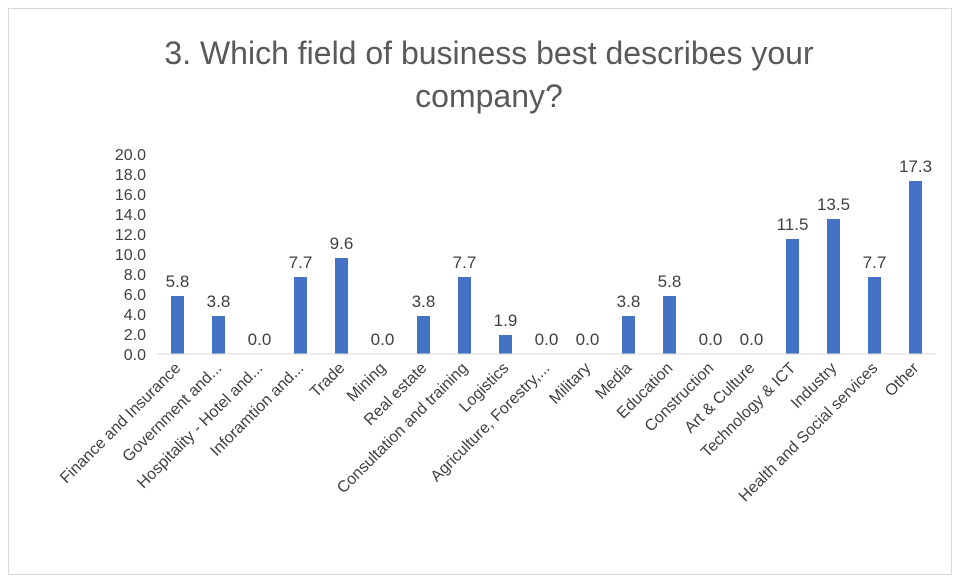 This screenshot has width=959, height=578. I want to click on y-tick-label: 10.0, so click(130, 255).